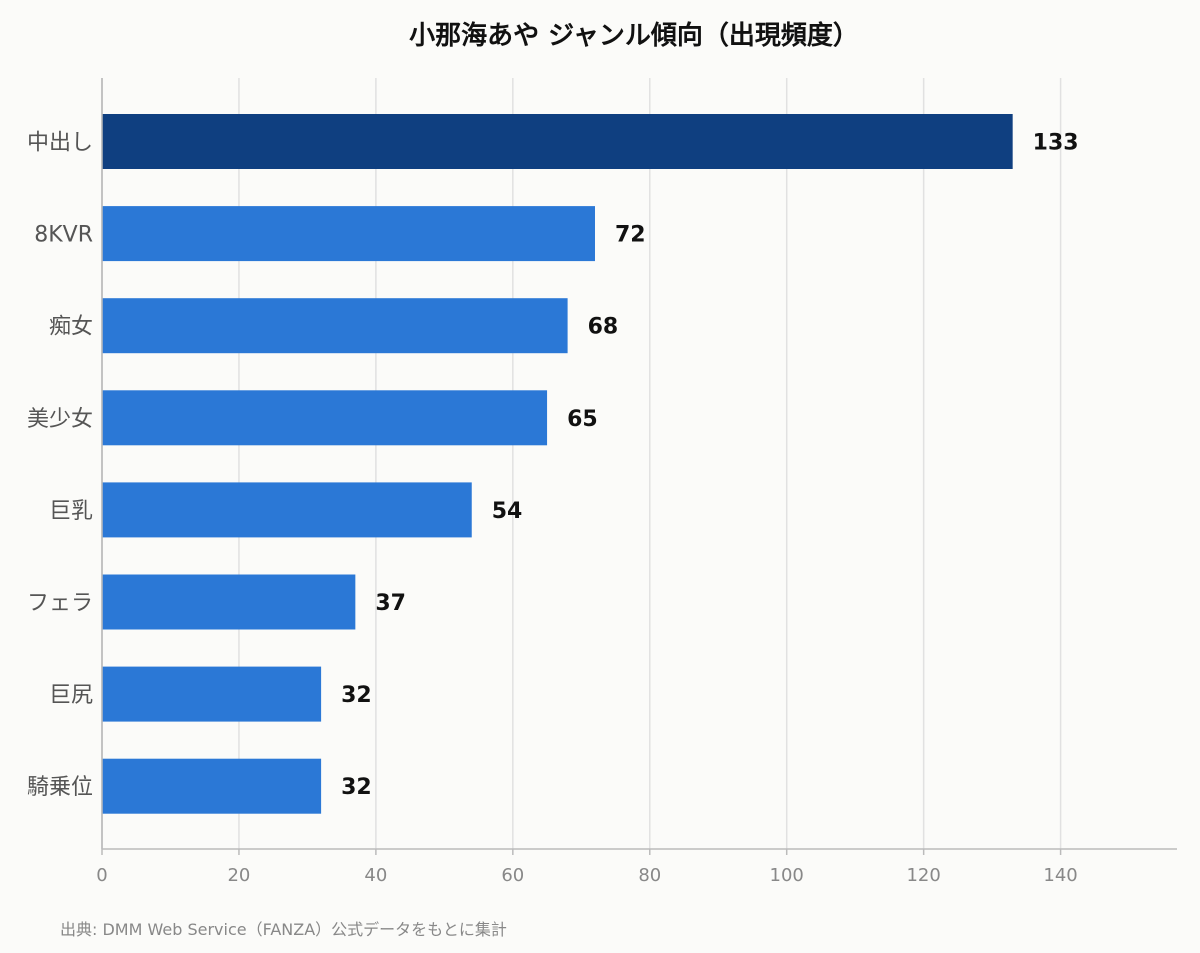  I want to click on value-label-2: 68, so click(603, 327).